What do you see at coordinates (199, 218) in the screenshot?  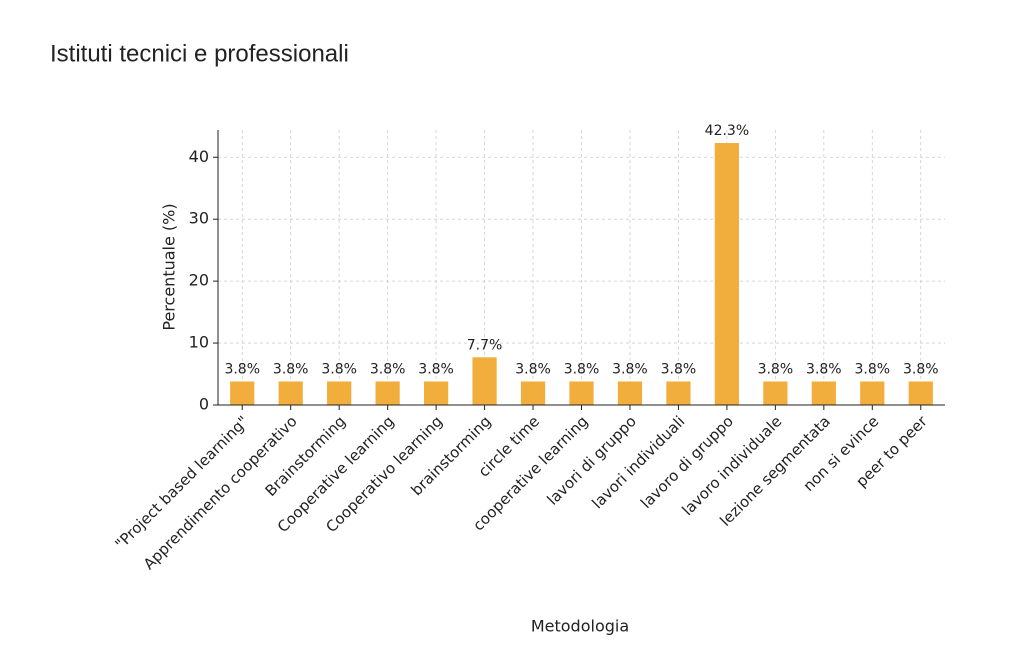 I see `y-tick-label: 30` at bounding box center [199, 218].